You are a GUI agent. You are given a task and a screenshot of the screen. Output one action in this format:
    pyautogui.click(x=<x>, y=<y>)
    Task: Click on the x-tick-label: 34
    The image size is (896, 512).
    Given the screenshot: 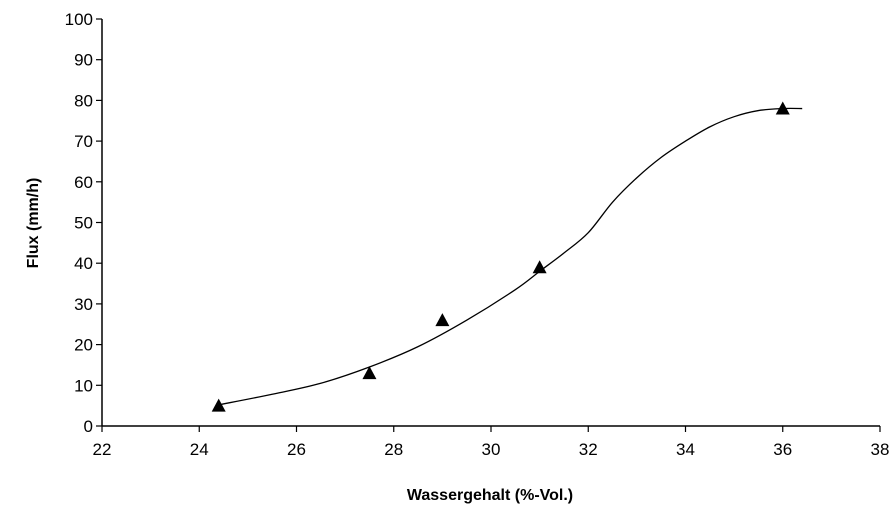 What is the action you would take?
    pyautogui.click(x=685, y=449)
    